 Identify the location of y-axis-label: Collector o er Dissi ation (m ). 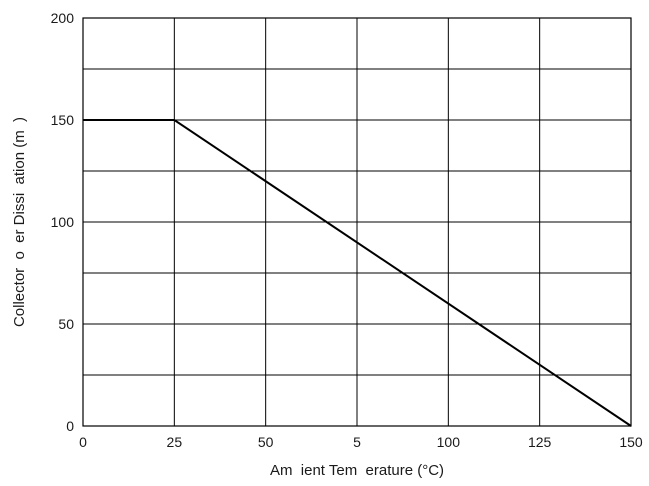
(19, 222).